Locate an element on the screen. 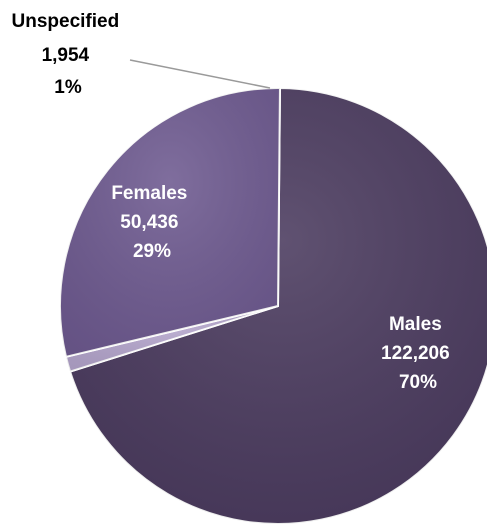 The width and height of the screenshot is (487, 528). unspecified-value: 1,954 is located at coordinates (66, 55).